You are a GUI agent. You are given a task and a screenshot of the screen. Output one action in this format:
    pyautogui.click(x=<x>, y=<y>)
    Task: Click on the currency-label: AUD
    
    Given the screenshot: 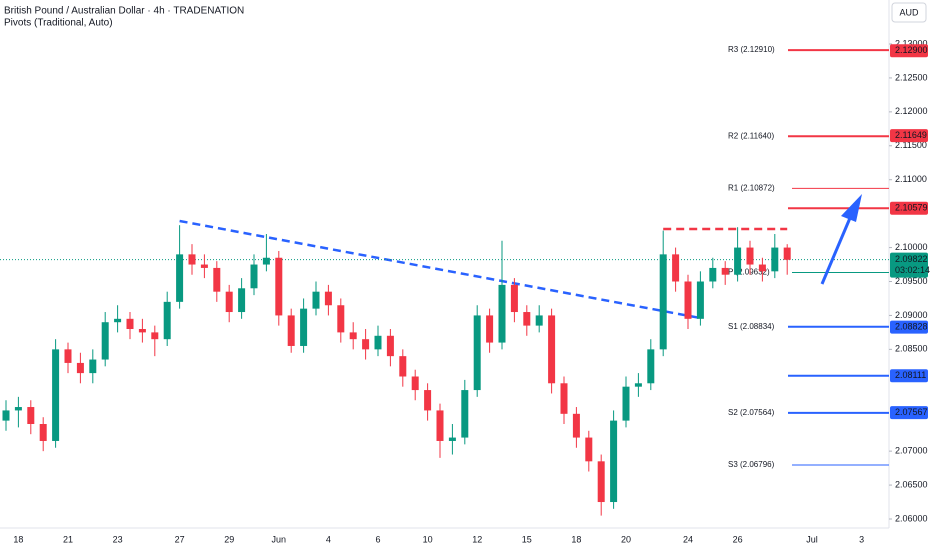 What is the action you would take?
    pyautogui.click(x=909, y=12)
    